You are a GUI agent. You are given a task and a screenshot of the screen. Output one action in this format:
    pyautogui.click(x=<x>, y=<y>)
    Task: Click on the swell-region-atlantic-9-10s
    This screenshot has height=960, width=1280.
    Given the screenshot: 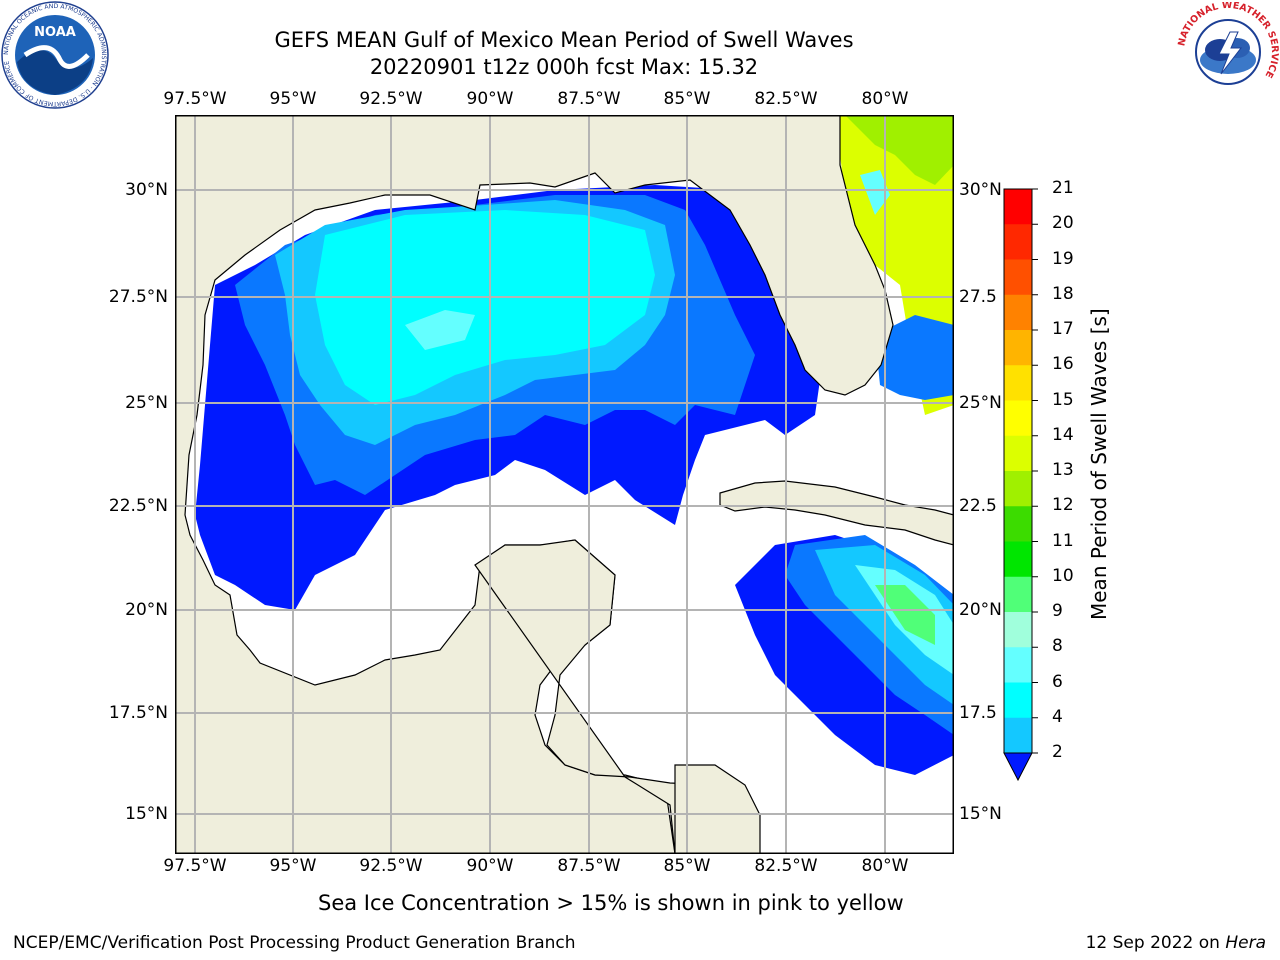 What is the action you would take?
    pyautogui.click(x=875, y=192)
    